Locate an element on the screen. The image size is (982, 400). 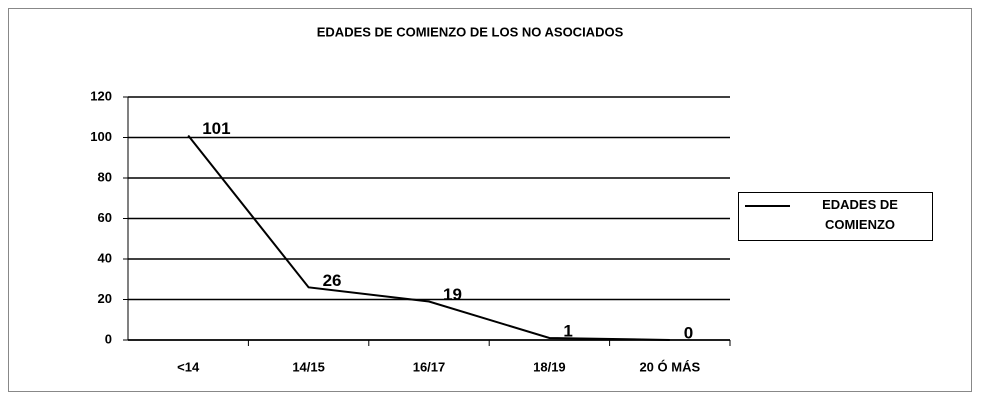
data-label: 19 is located at coordinates (452, 294).